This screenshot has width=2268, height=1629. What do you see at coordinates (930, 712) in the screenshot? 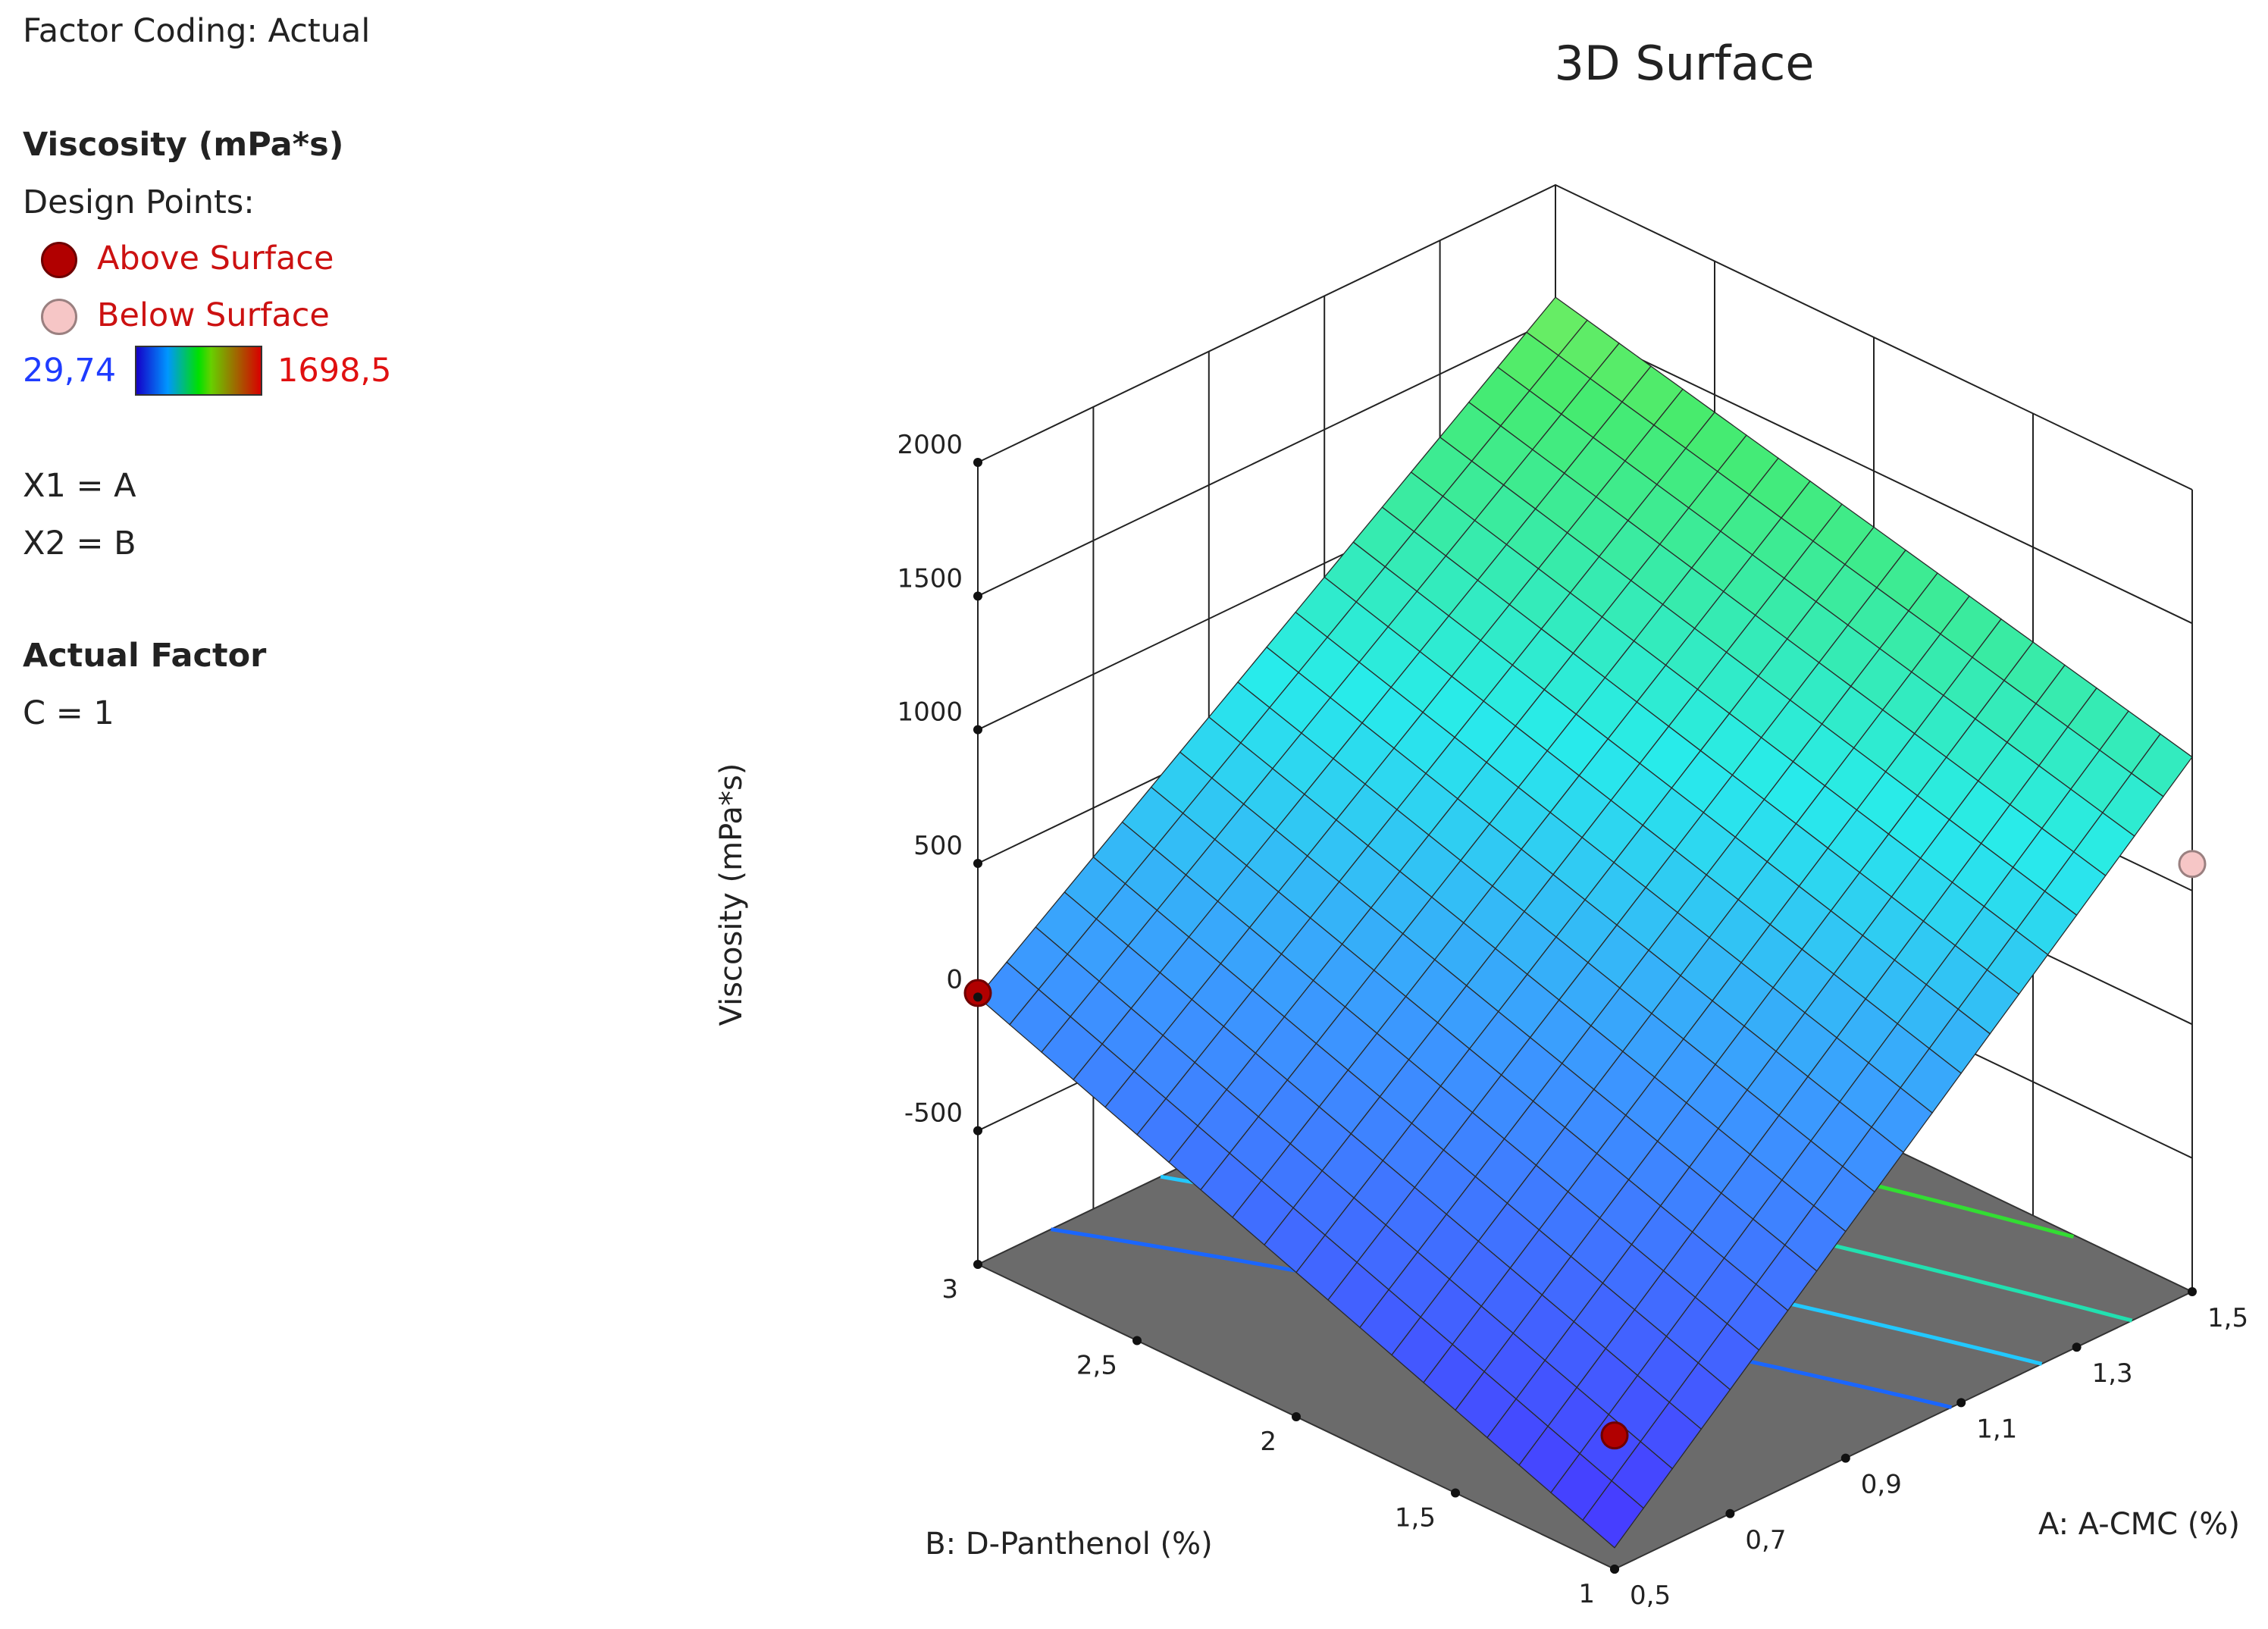
I see `z-tick-label: 1000` at bounding box center [930, 712].